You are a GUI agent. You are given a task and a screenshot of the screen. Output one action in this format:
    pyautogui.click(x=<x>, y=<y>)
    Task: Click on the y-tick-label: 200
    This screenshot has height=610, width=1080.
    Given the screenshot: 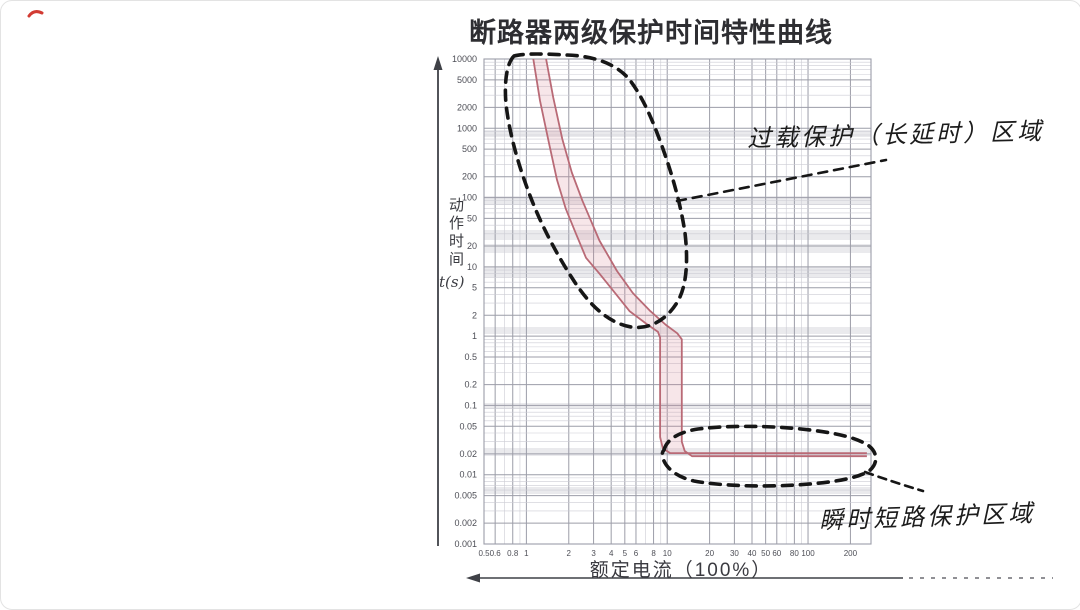 What is the action you would take?
    pyautogui.click(x=469, y=177)
    